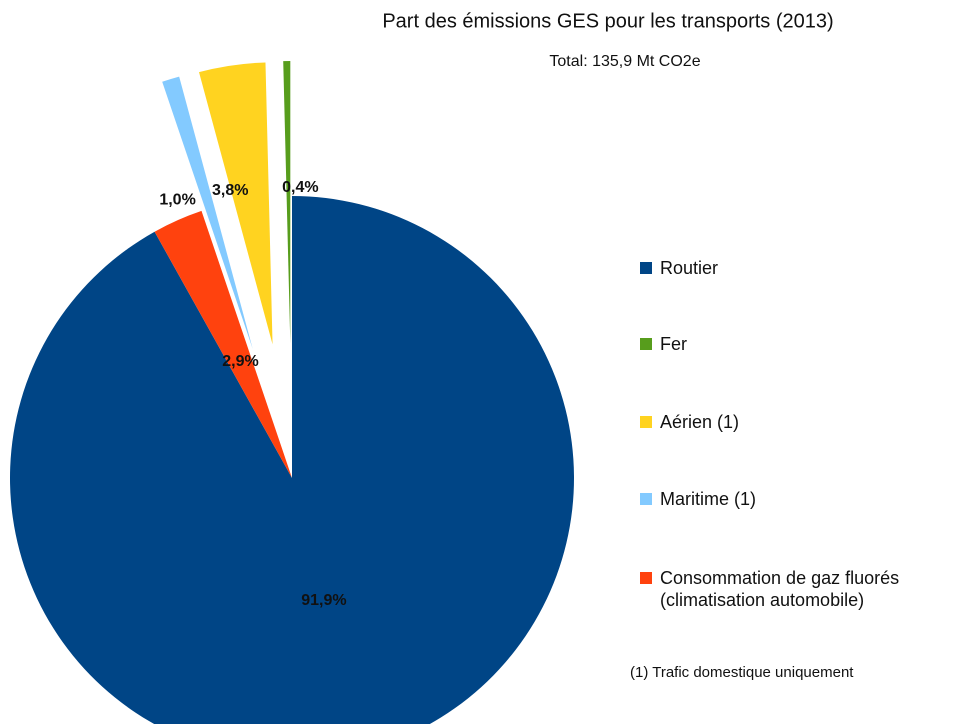 This screenshot has width=966, height=724. Describe the element at coordinates (230, 190) in the screenshot. I see `data-label: 3,8%` at that location.